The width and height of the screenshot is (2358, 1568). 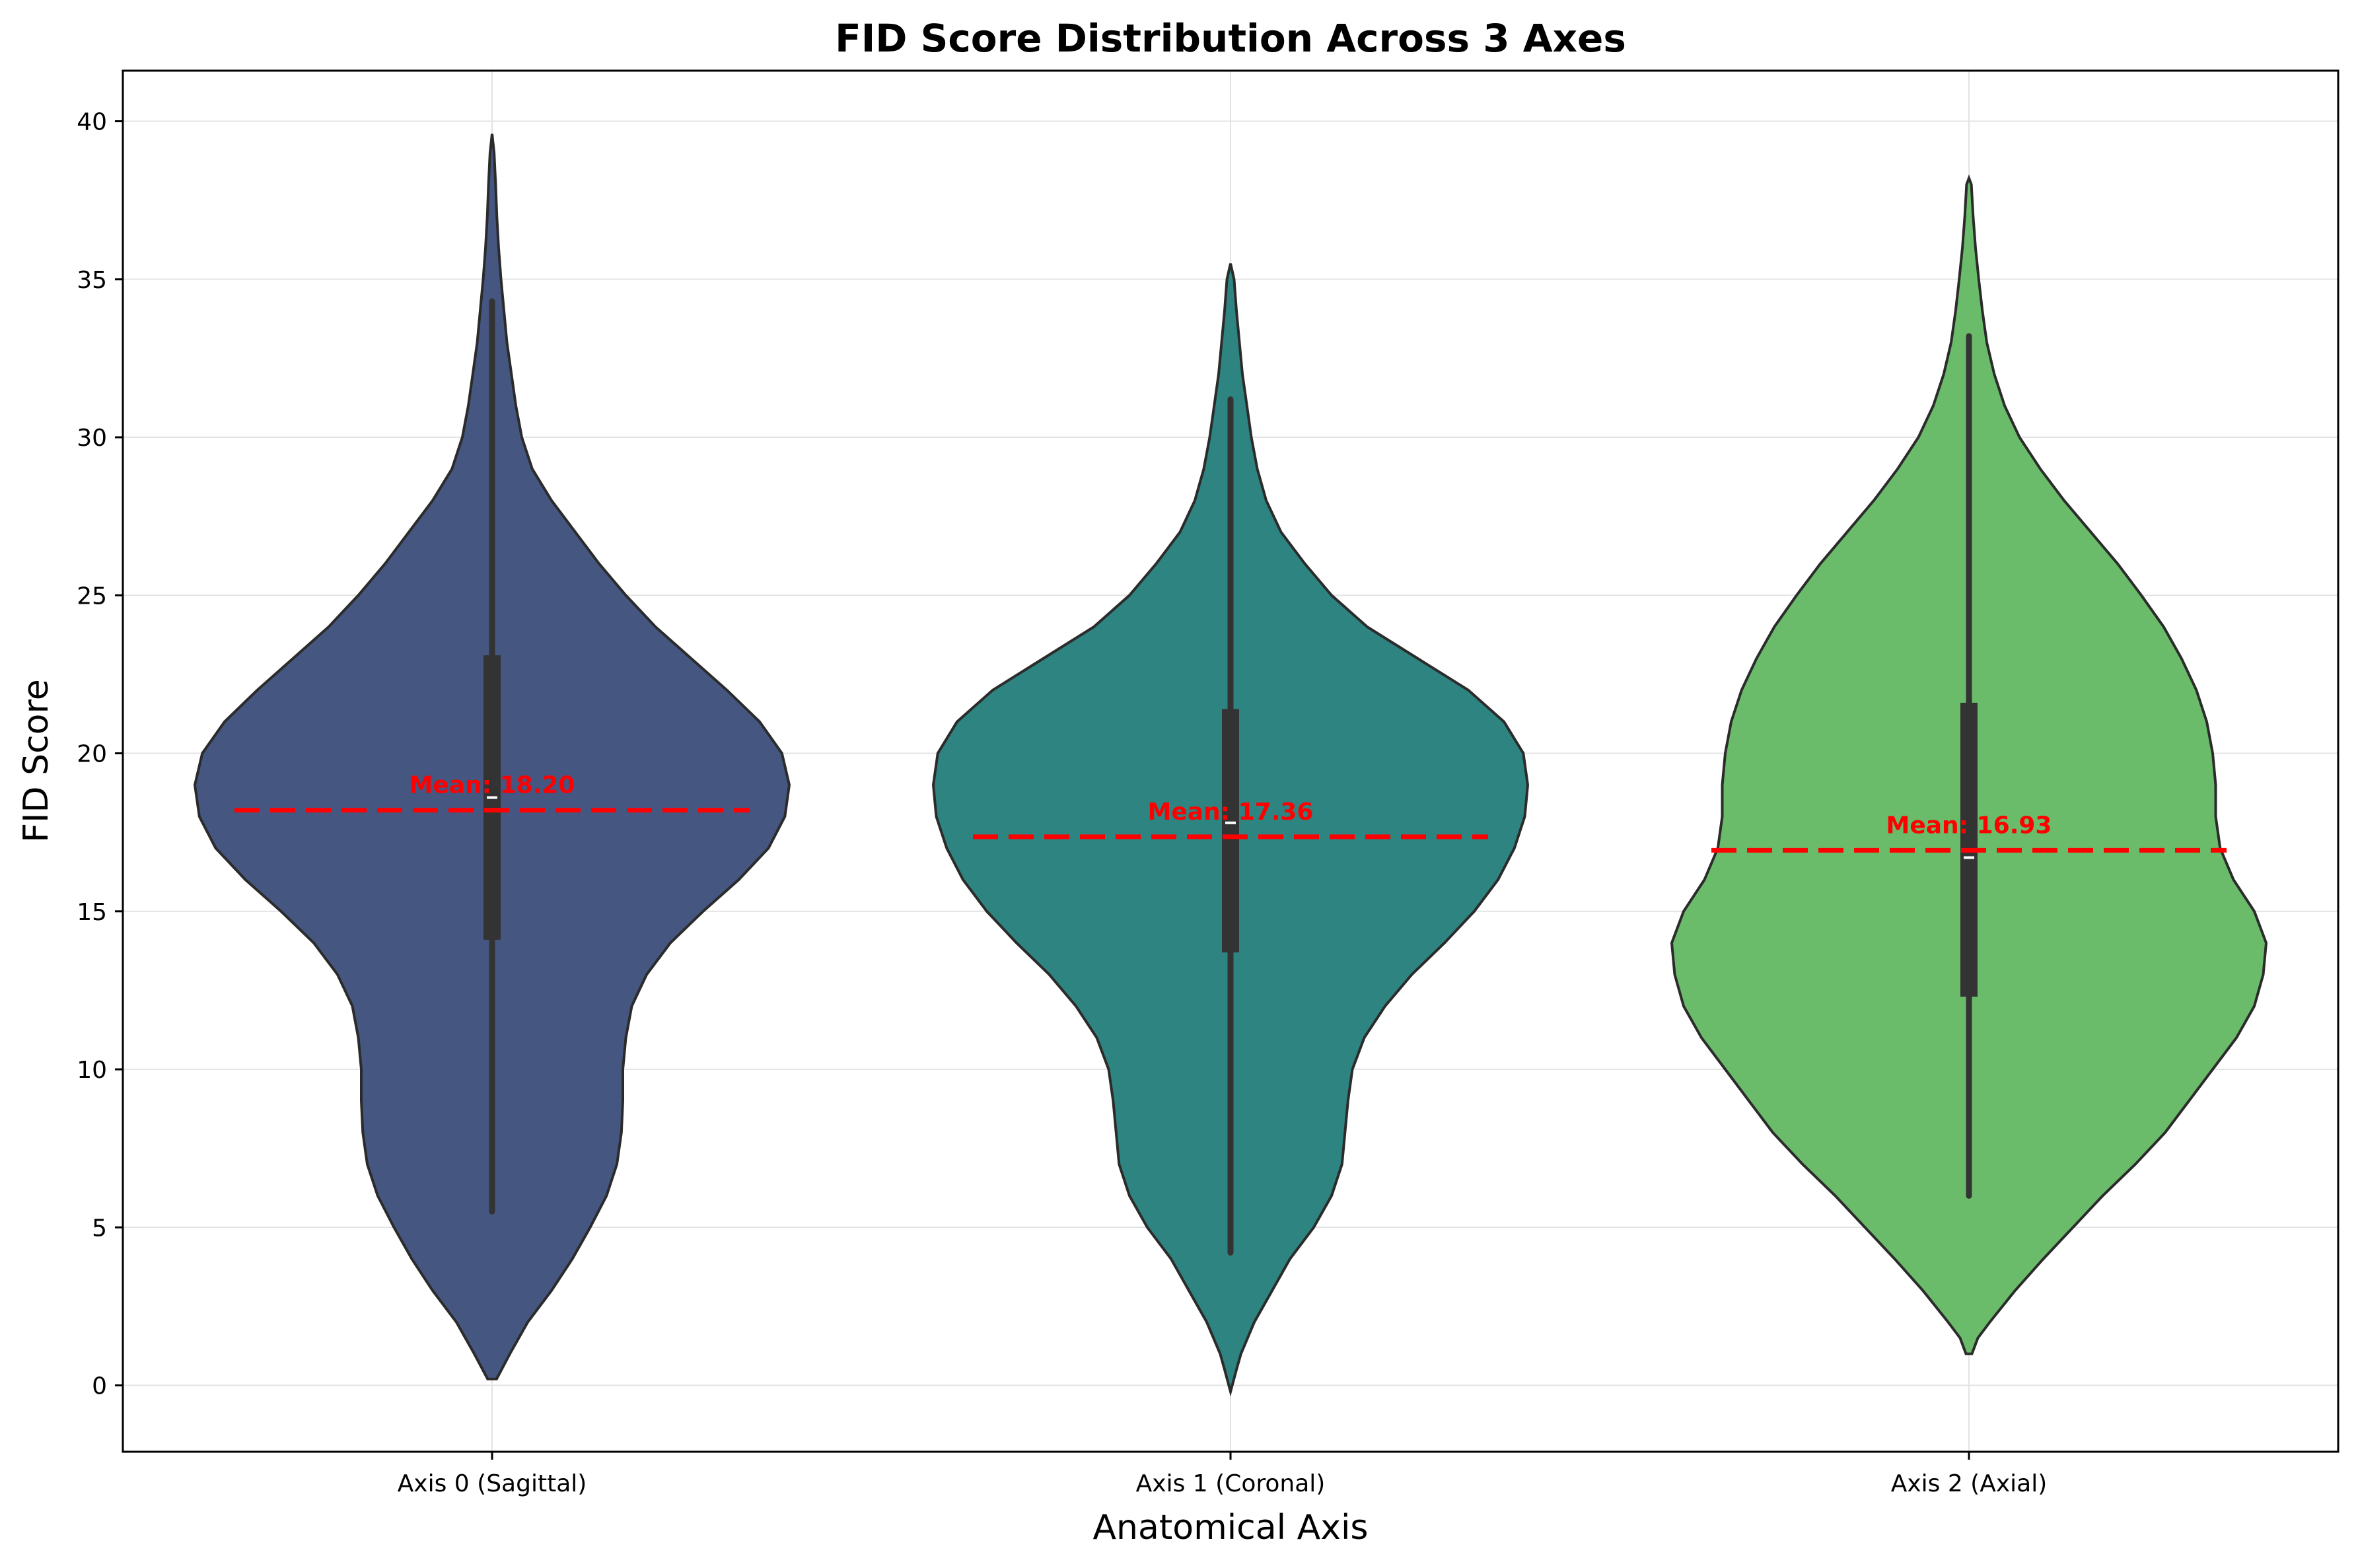 I want to click on x-axis-label: Anatomical Axis, so click(x=1230, y=1528).